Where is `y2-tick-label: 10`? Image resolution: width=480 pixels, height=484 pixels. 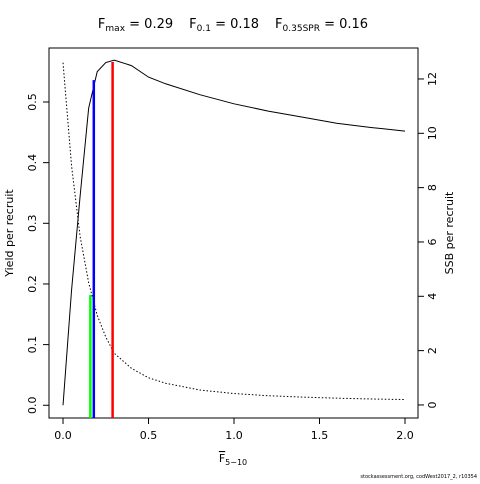 y2-tick-label: 10 is located at coordinates (432, 133).